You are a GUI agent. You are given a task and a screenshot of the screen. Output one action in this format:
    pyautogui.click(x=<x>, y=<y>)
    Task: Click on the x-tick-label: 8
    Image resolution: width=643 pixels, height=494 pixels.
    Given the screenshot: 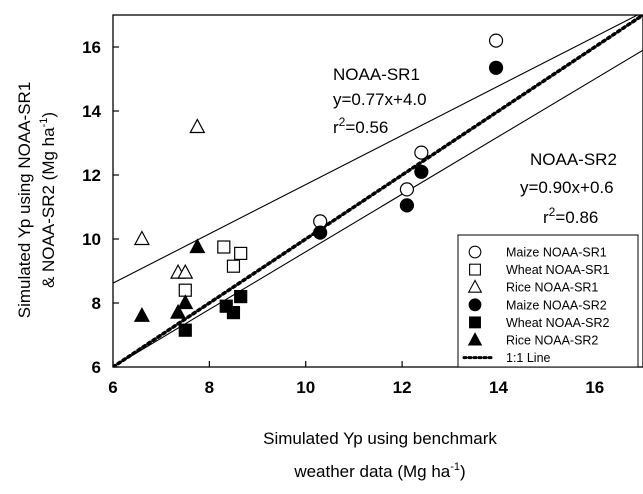 What is the action you would take?
    pyautogui.click(x=209, y=387)
    